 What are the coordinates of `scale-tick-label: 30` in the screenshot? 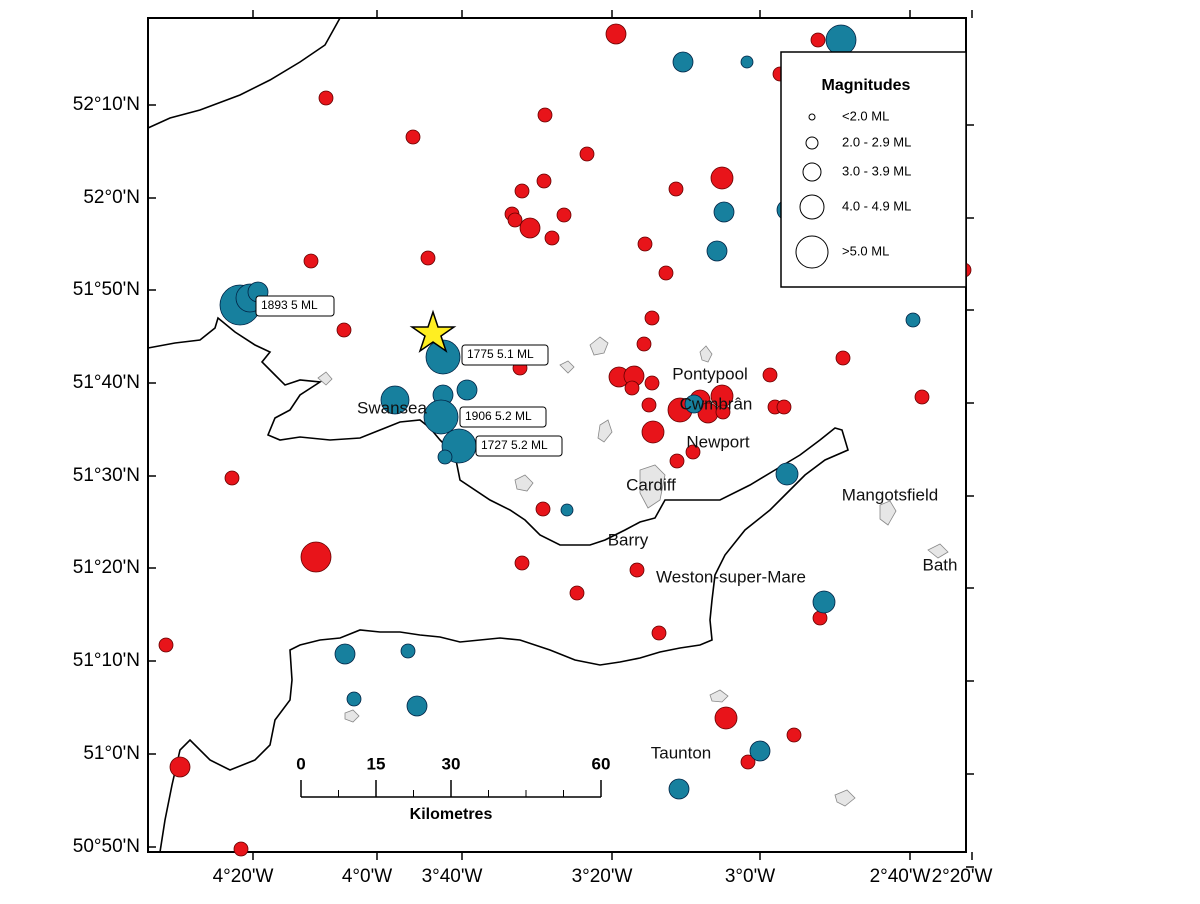 It's located at (451, 763).